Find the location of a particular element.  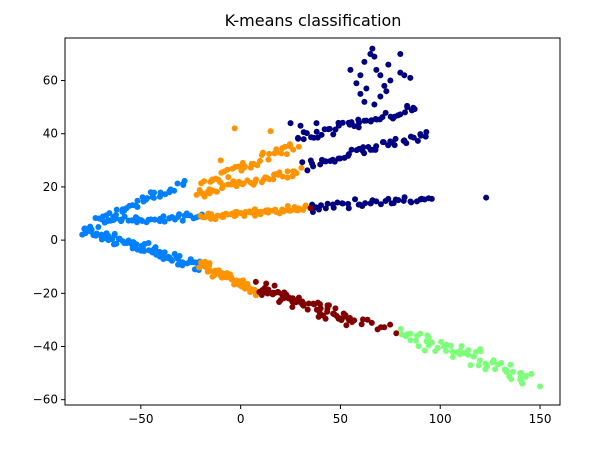

x-axis: −50 0 50 100 150 is located at coordinates (339, 415).